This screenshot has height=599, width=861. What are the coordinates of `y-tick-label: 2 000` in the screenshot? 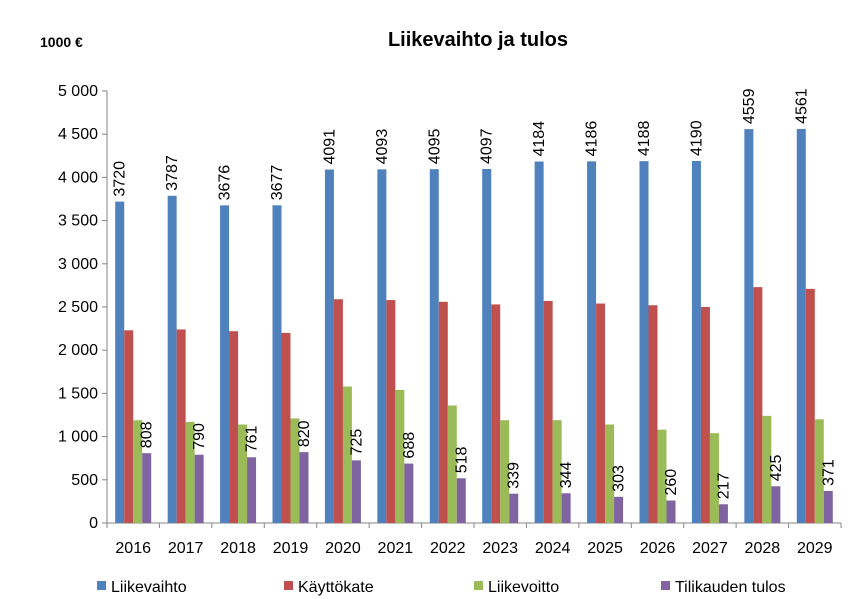 It's located at (78, 350).